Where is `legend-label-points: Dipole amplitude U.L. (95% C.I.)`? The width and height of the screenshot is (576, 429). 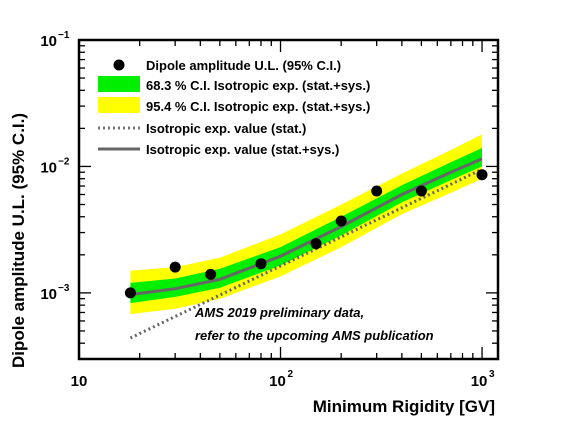 legend-label-points: Dipole amplitude U.L. (95% C.I.) is located at coordinates (243, 65).